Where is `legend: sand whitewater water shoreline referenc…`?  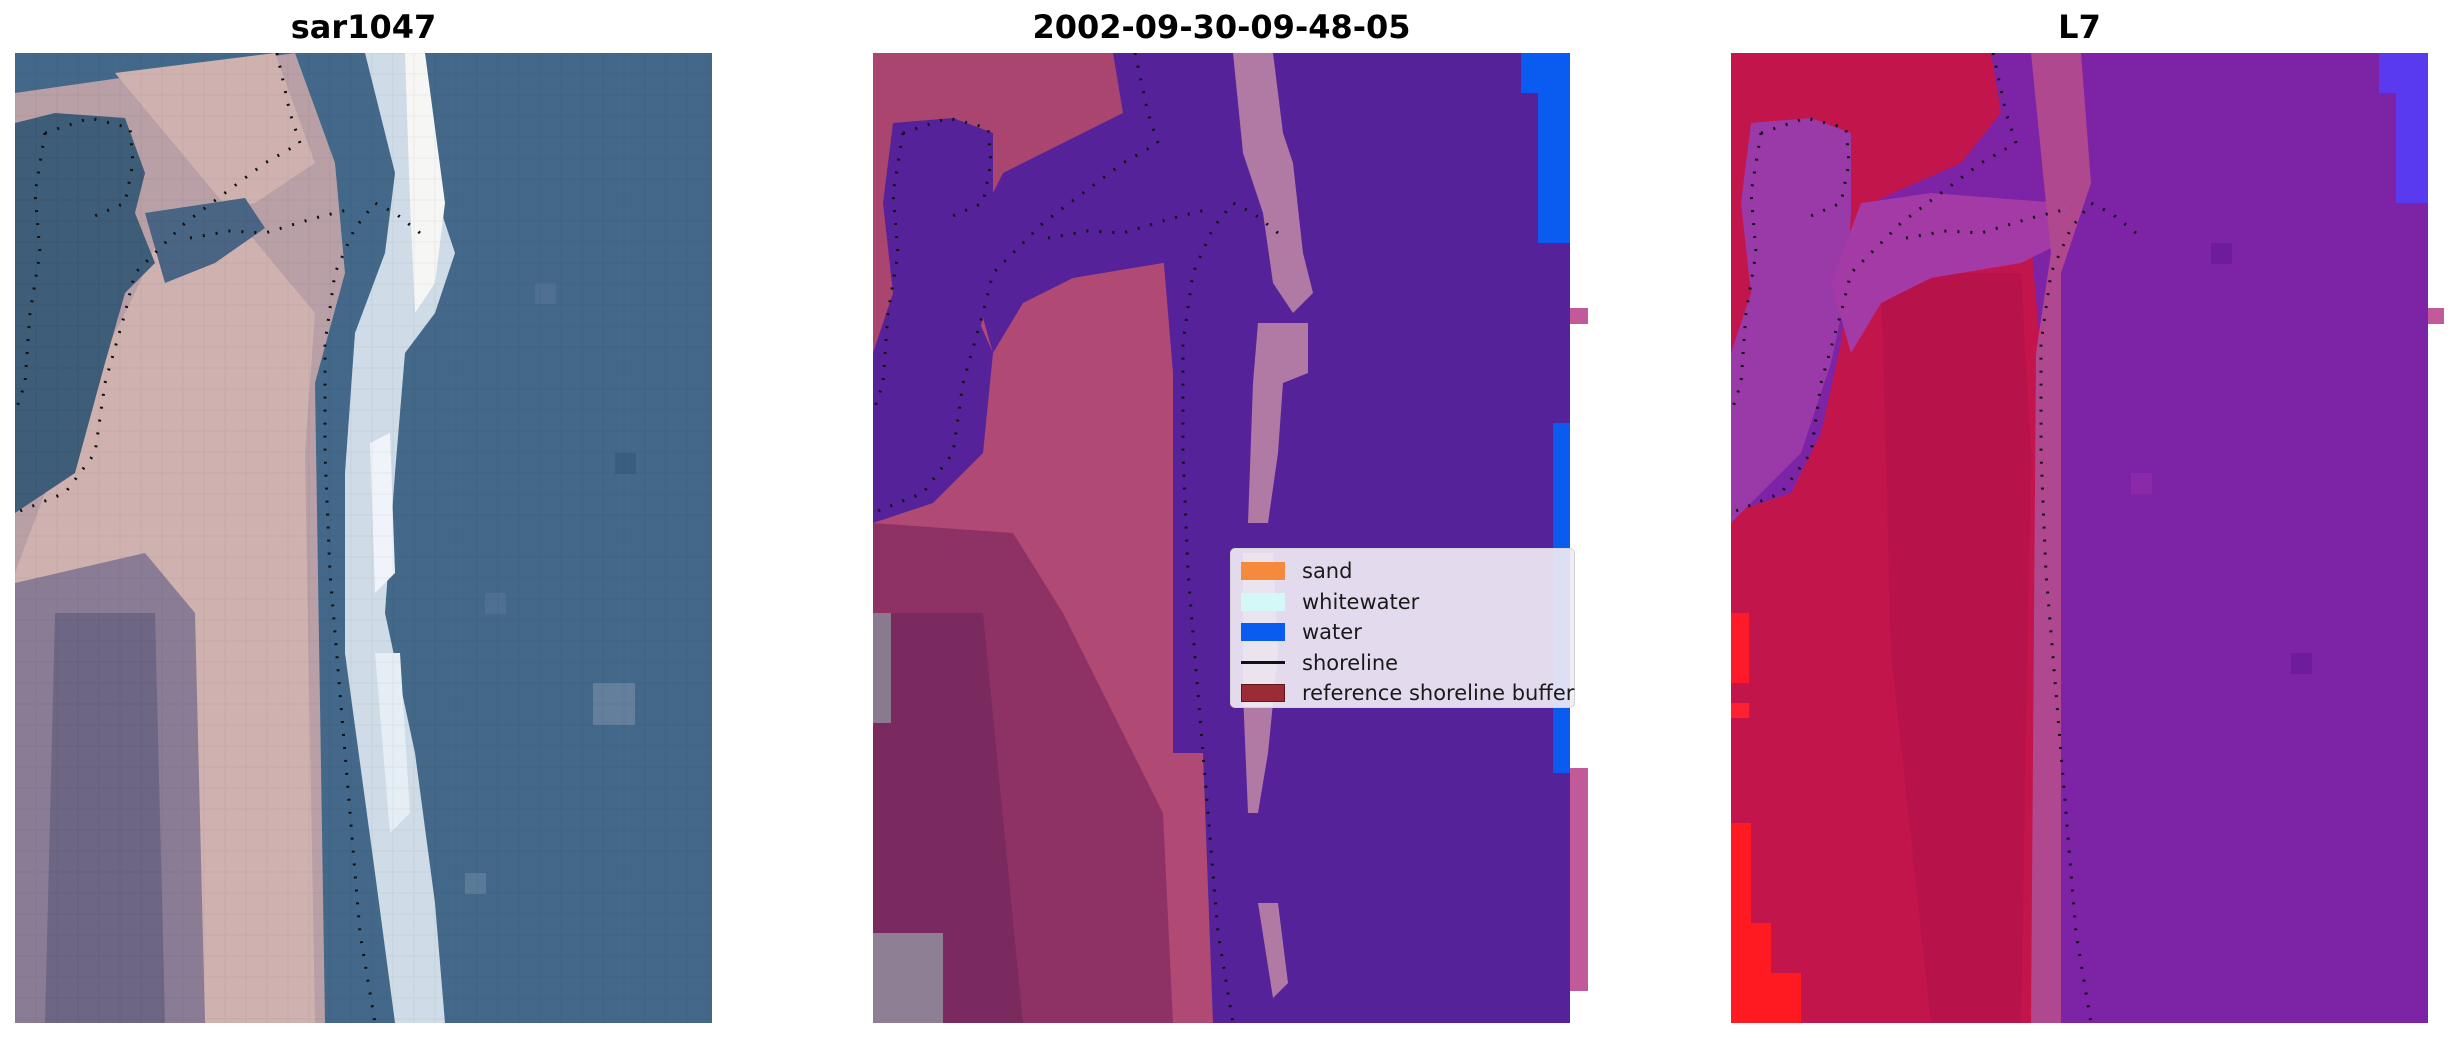 legend: sand whitewater water shoreline referenc… is located at coordinates (1402, 628).